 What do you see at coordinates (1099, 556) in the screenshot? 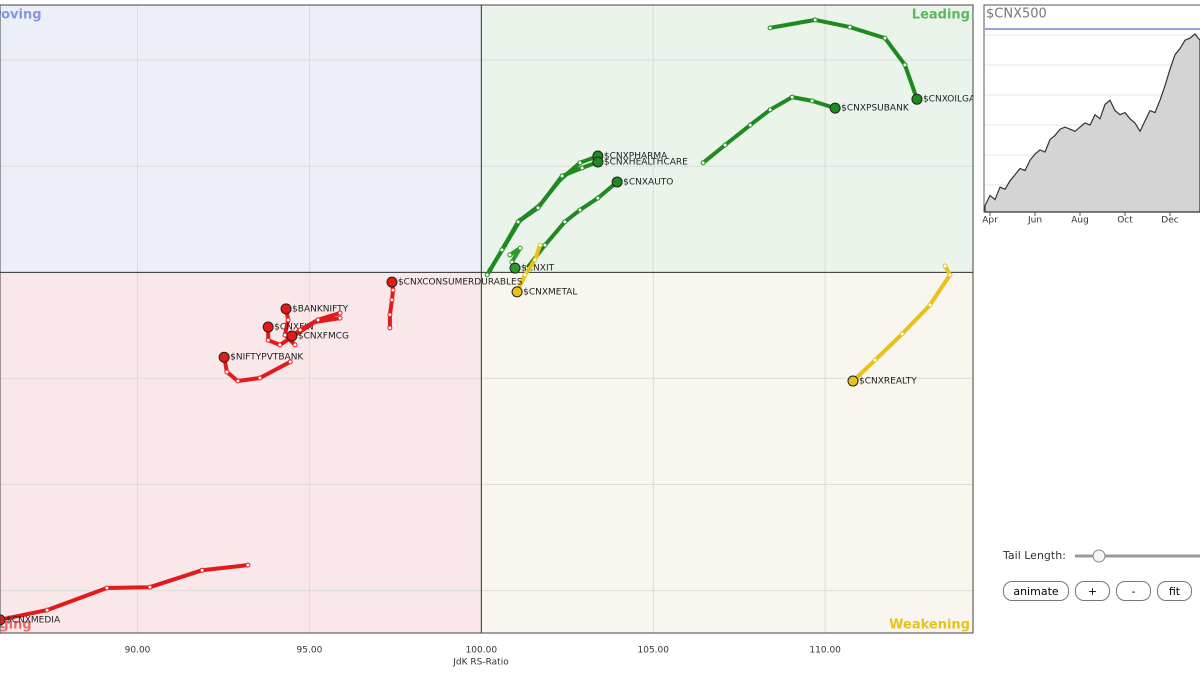
I see `slider-handle` at bounding box center [1099, 556].